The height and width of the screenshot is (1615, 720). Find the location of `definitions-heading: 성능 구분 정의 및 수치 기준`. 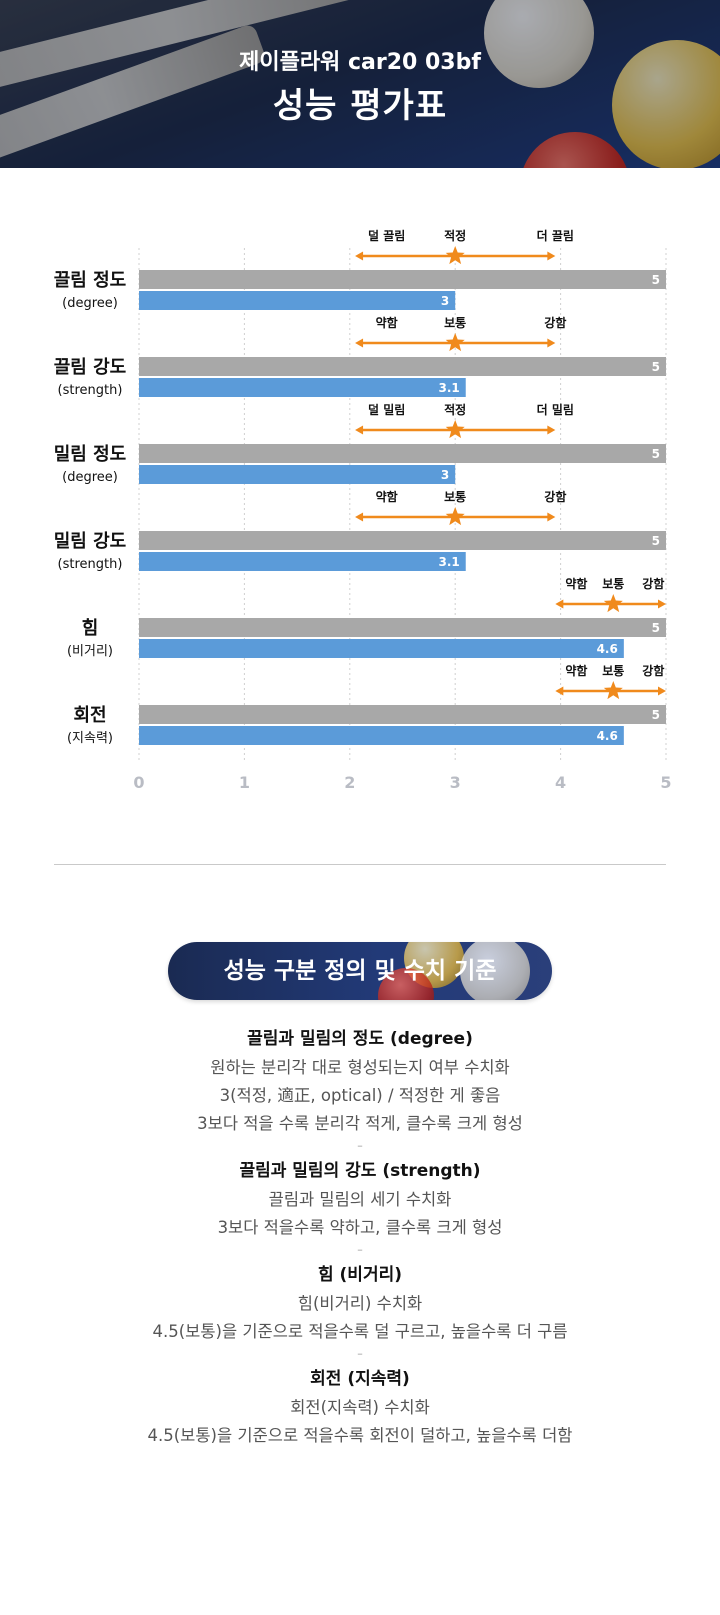

definitions-heading: 성능 구분 정의 및 수치 기준 is located at coordinates (360, 971).